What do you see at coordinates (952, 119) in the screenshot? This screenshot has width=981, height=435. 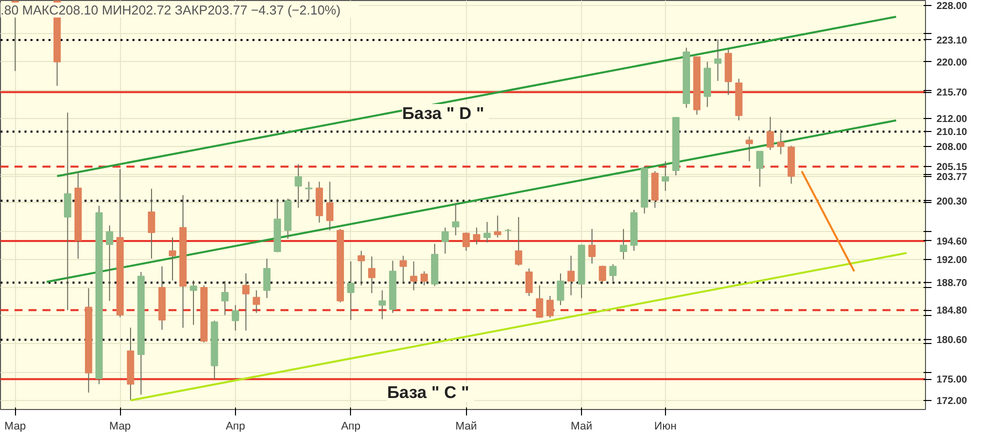 I see `y-tick-label: 212.00` at bounding box center [952, 119].